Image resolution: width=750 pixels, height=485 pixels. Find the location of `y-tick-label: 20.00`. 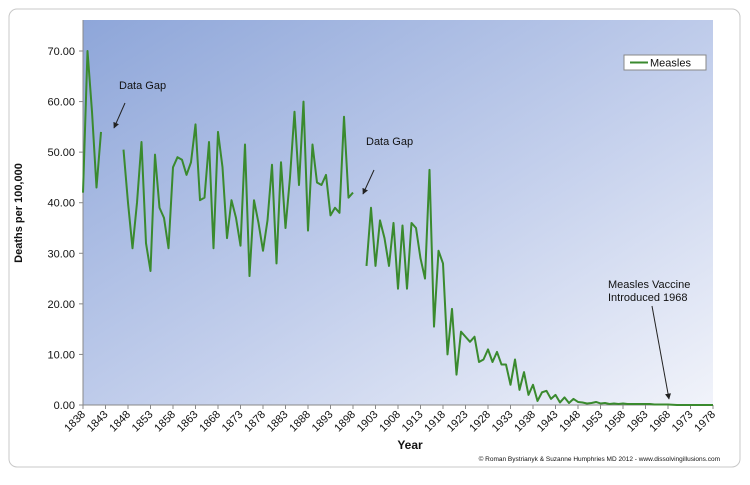

y-tick-label: 20.00 is located at coordinates (61, 305).